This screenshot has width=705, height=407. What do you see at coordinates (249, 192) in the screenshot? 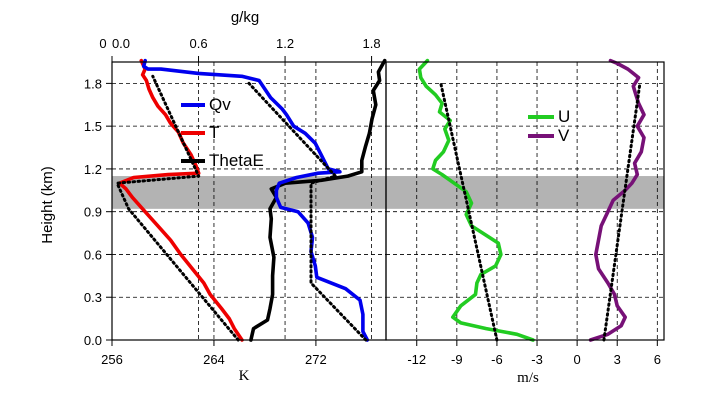
I see `shaded-layer-band-left` at bounding box center [249, 192].